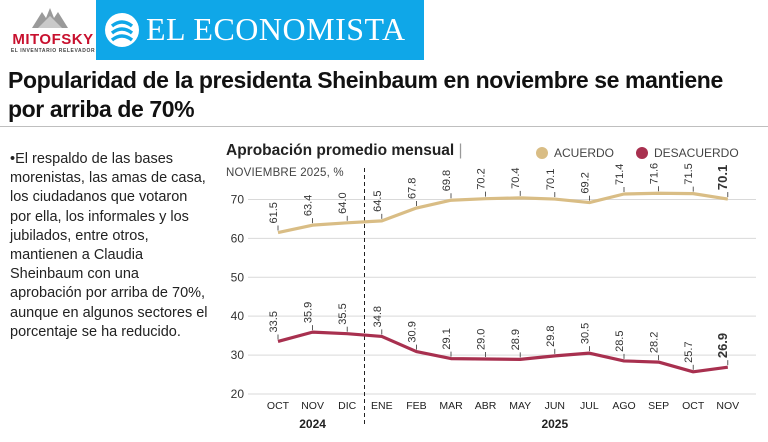 The image size is (768, 442). Describe the element at coordinates (689, 351) in the screenshot. I see `data-label-desacuerdo: 25.7` at that location.